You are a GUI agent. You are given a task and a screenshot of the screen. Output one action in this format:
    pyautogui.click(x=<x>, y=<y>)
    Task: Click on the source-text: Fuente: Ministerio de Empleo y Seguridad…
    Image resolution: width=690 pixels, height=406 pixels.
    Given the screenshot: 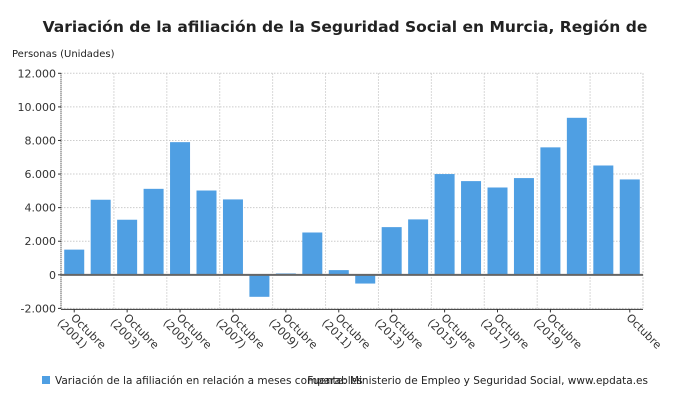 What is the action you would take?
    pyautogui.click(x=477, y=381)
    